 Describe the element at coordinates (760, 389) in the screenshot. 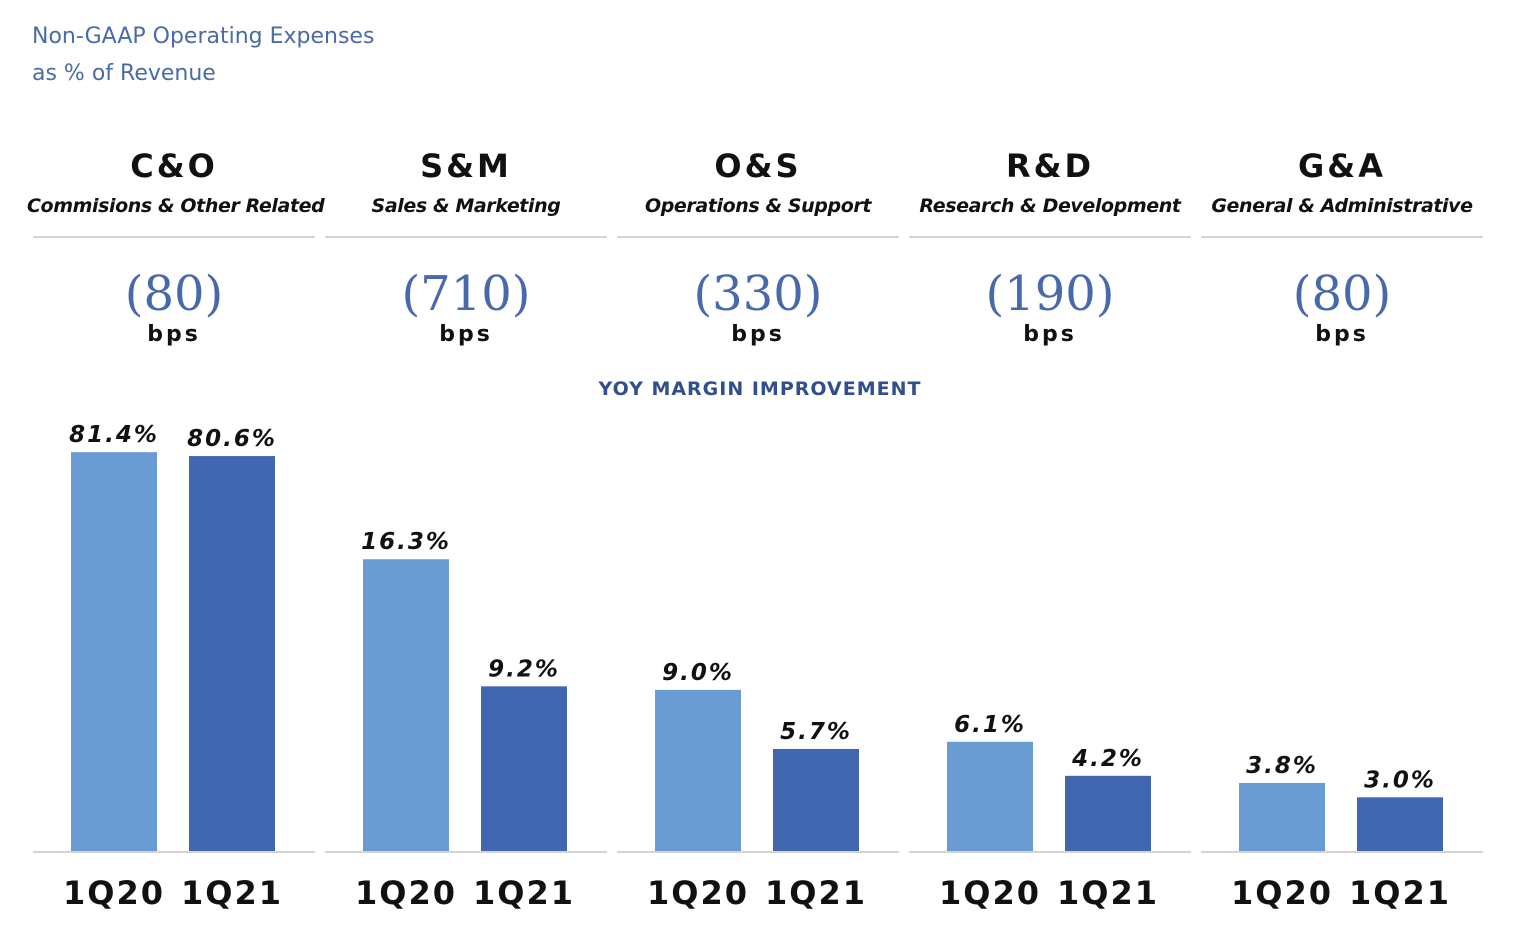

I see `yoy-margin-improvement-label: YOY MARGIN IMPROVEMENT` at that location.